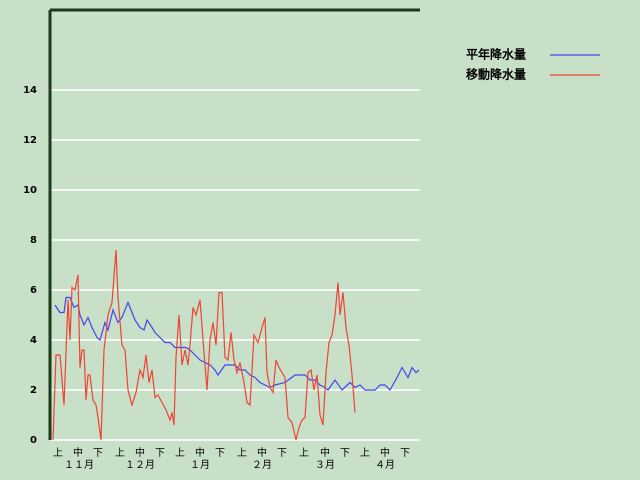  I want to click on month-label: ２月, so click(262, 465).